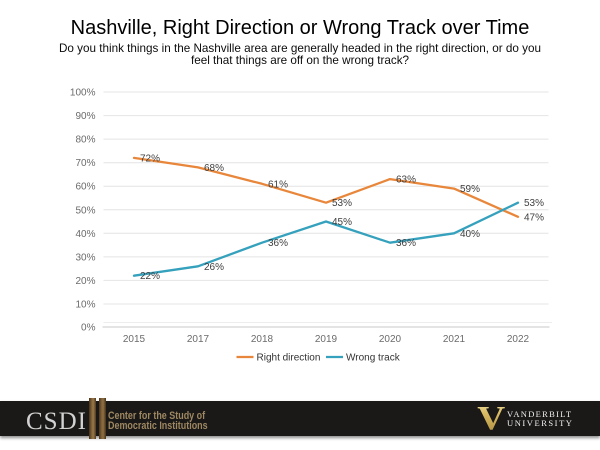  Describe the element at coordinates (373, 358) in the screenshot. I see `svg-text: Wrong track` at that location.